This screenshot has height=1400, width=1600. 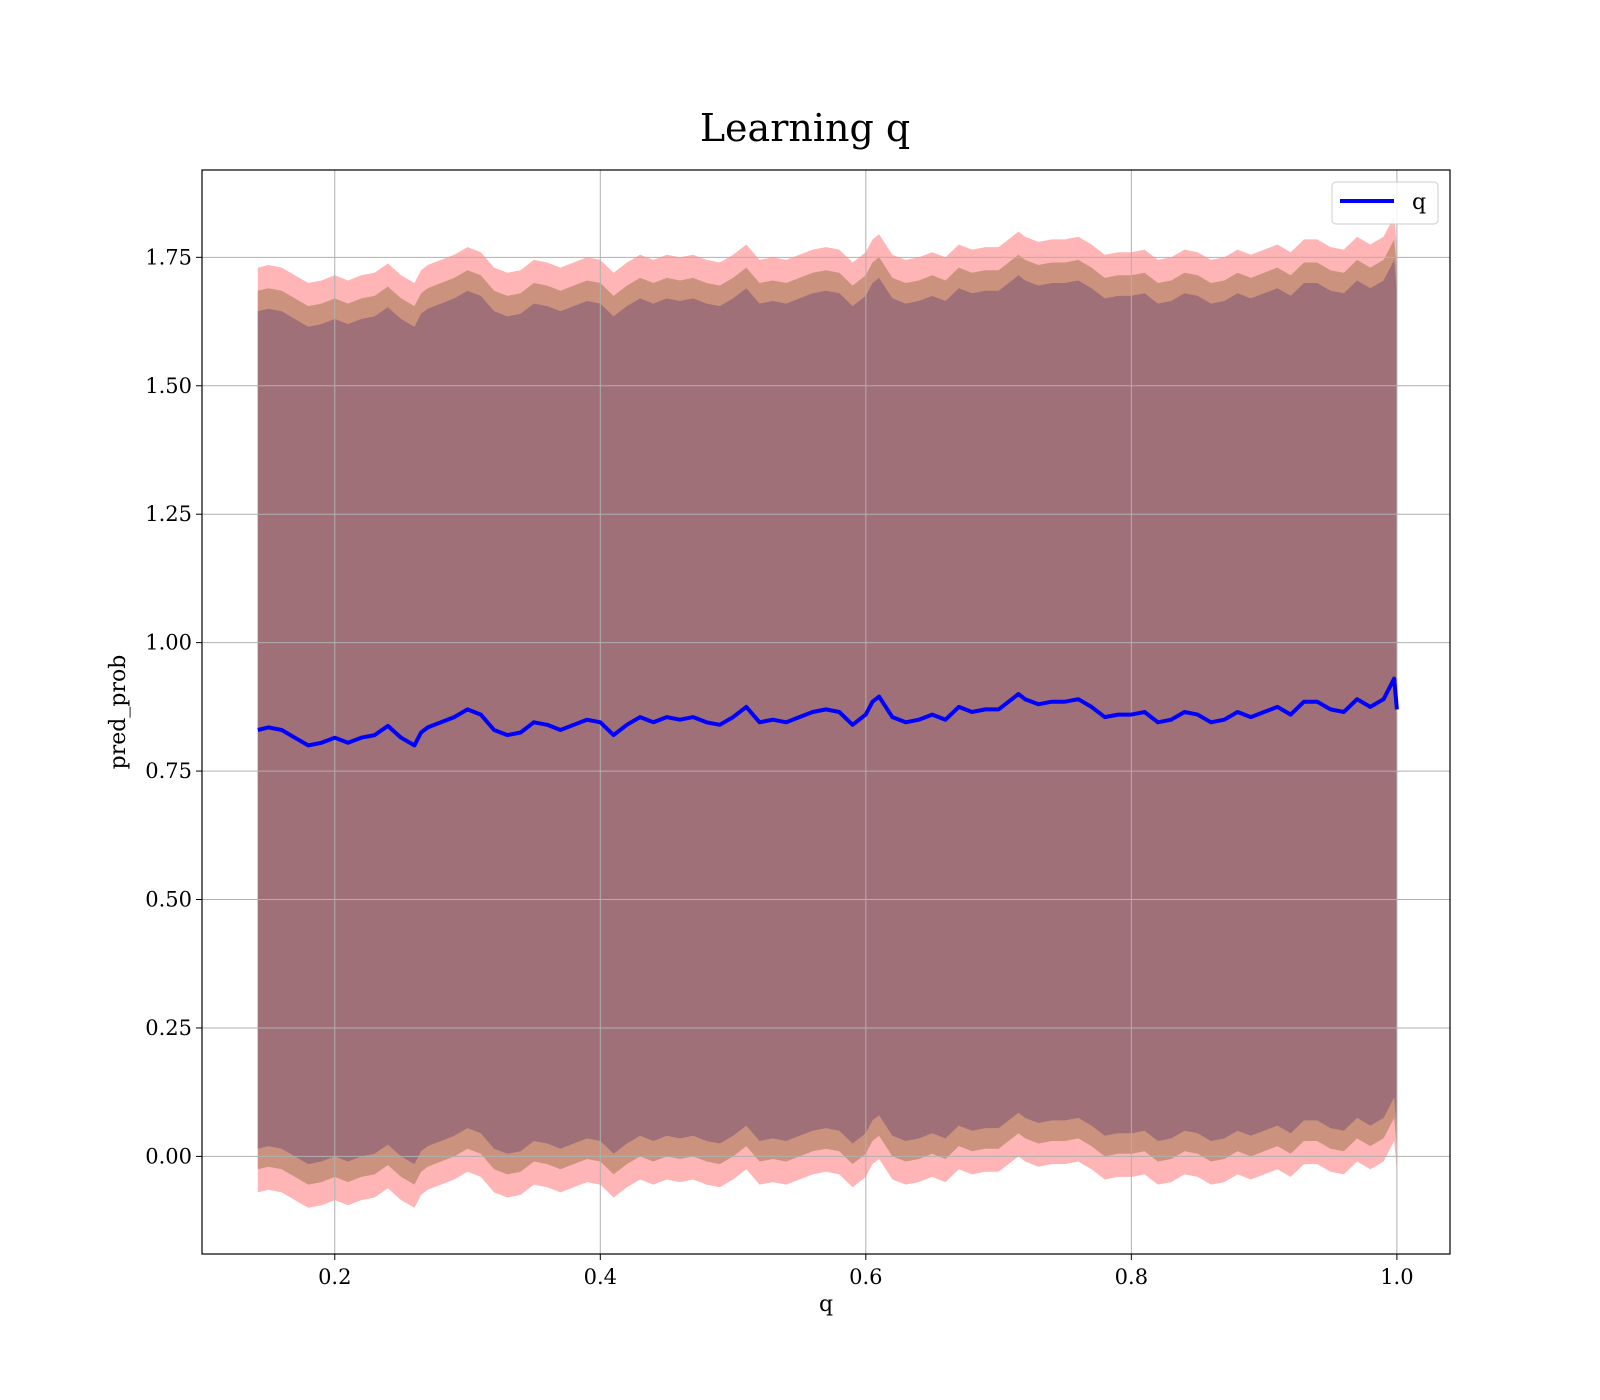 I want to click on series-layer, so click(x=828, y=712).